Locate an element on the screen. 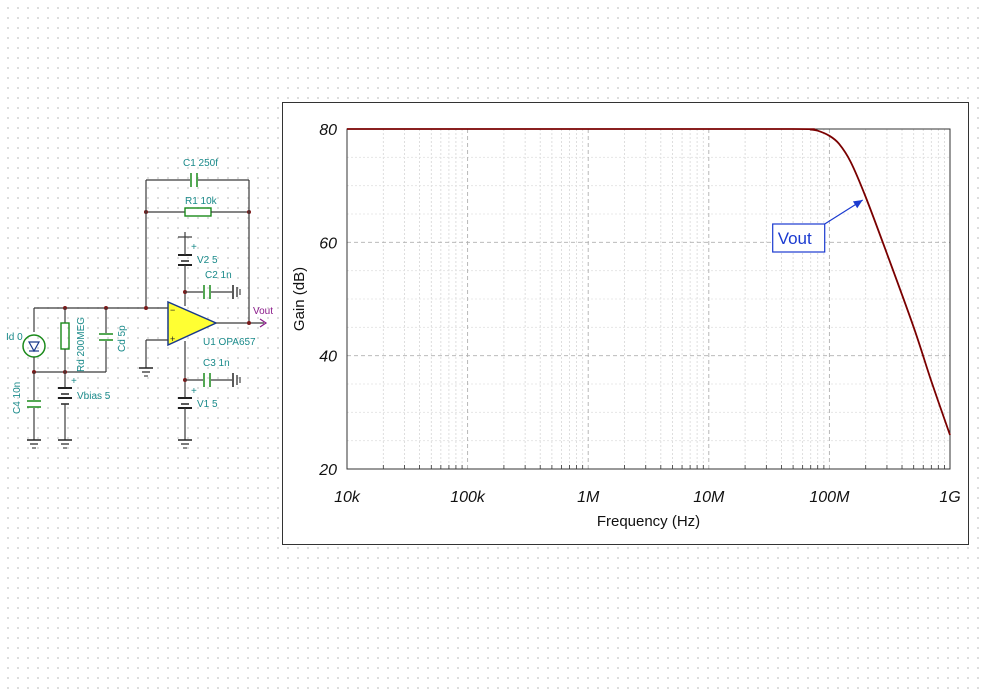 This screenshot has width=983, height=689. label-id: Id 0 is located at coordinates (14, 337).